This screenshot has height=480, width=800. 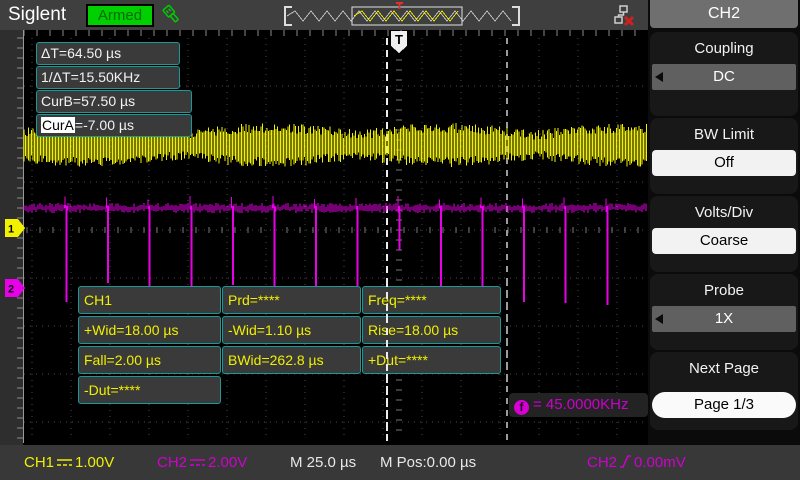 I want to click on measure-cell-neg-dut: -Dut=****, so click(x=149, y=390).